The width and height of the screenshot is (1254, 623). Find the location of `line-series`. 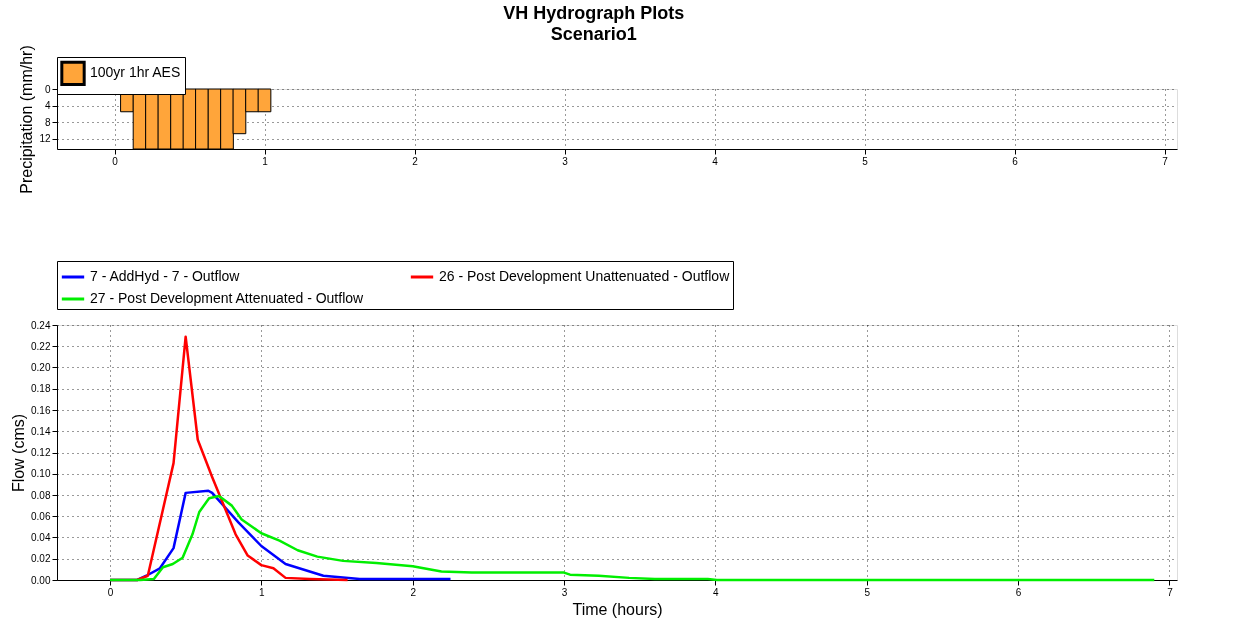

line-series is located at coordinates (632, 538).